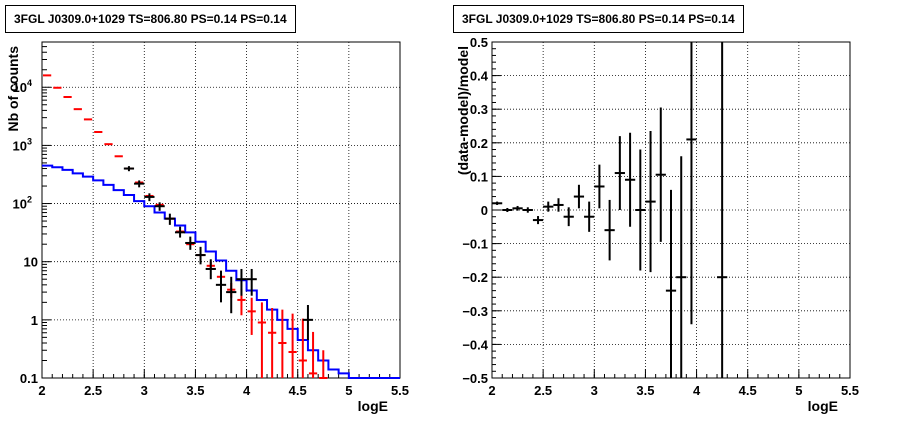  Describe the element at coordinates (475, 344) in the screenshot. I see `y-tick-label: −0.4` at that location.